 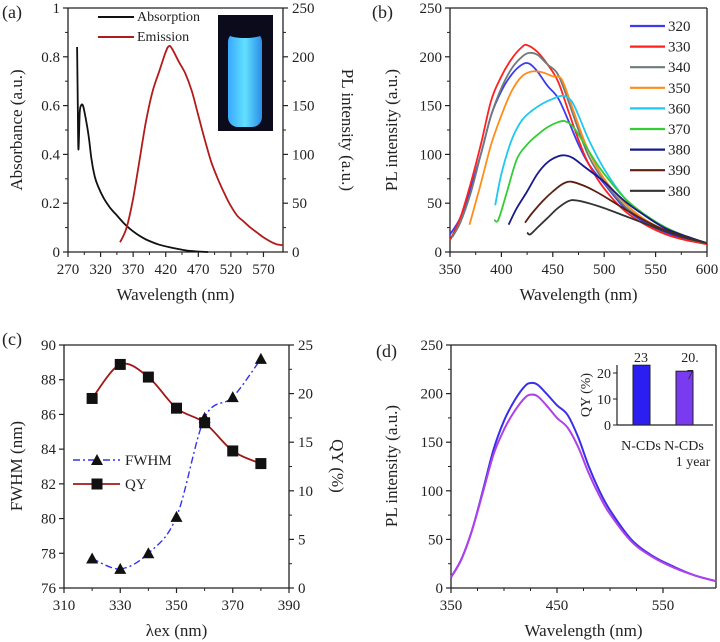 What do you see at coordinates (679, 109) in the screenshot?
I see `legend-label: 360` at bounding box center [679, 109].